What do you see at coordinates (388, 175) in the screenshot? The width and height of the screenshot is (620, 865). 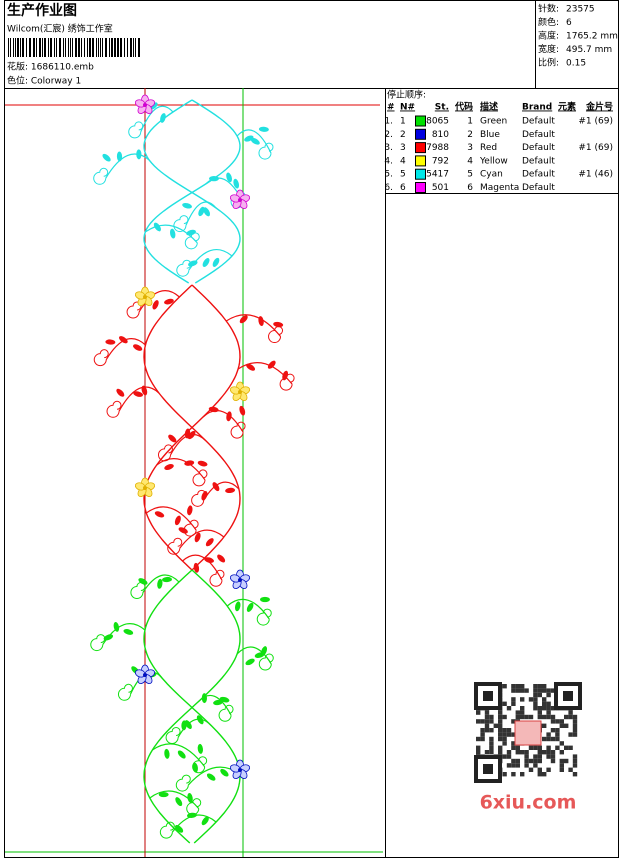 I see `cell: 5.` at bounding box center [388, 175].